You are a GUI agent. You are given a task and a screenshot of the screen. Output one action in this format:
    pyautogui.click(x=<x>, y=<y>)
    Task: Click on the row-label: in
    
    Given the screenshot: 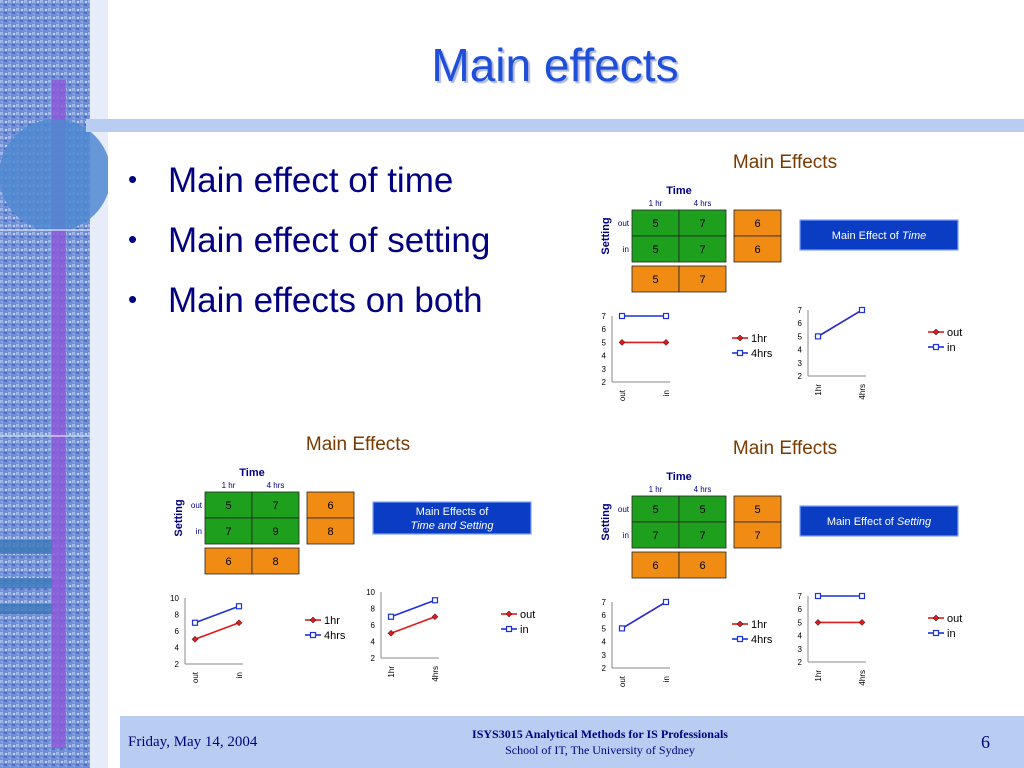 What is the action you would take?
    pyautogui.click(x=199, y=531)
    